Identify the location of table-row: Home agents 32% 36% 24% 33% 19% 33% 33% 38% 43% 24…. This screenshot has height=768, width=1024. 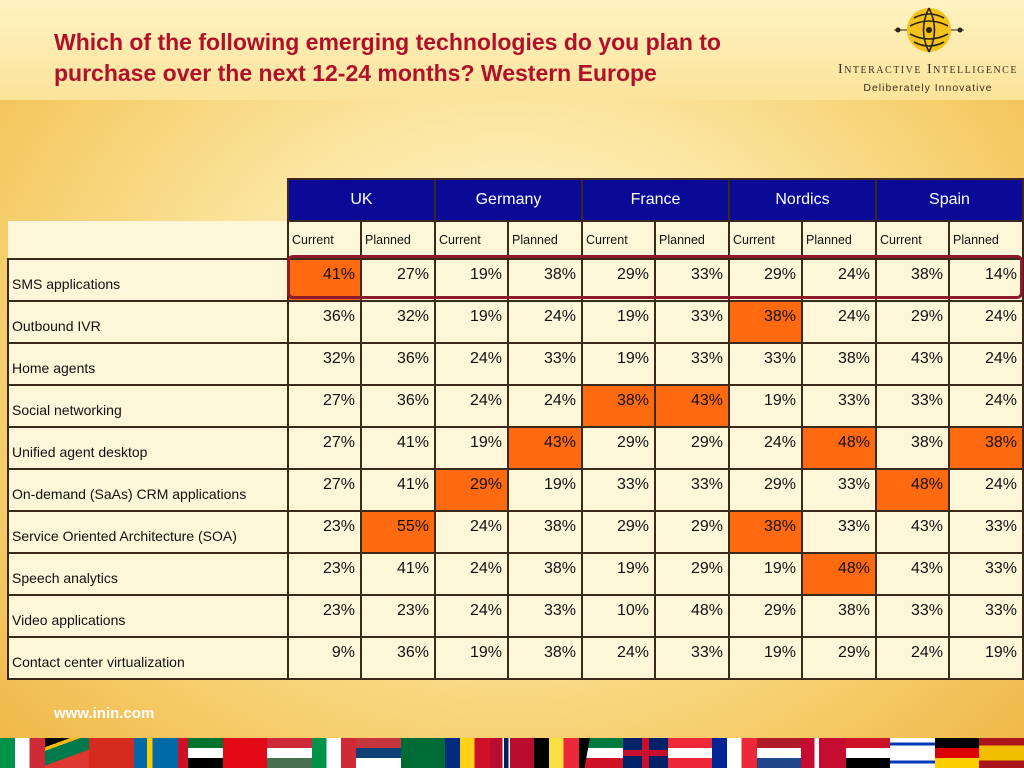
(515, 364).